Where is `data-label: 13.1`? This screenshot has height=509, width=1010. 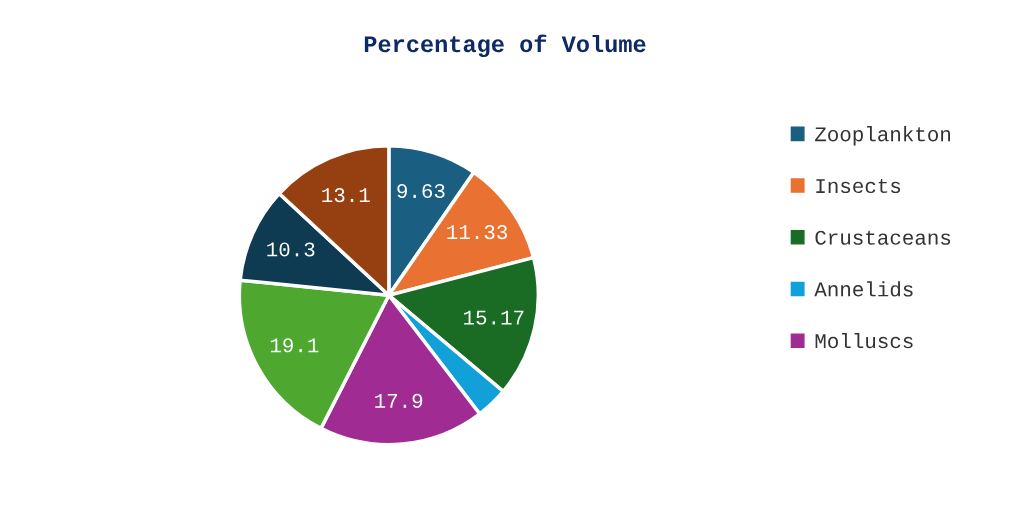 data-label: 13.1 is located at coordinates (346, 195).